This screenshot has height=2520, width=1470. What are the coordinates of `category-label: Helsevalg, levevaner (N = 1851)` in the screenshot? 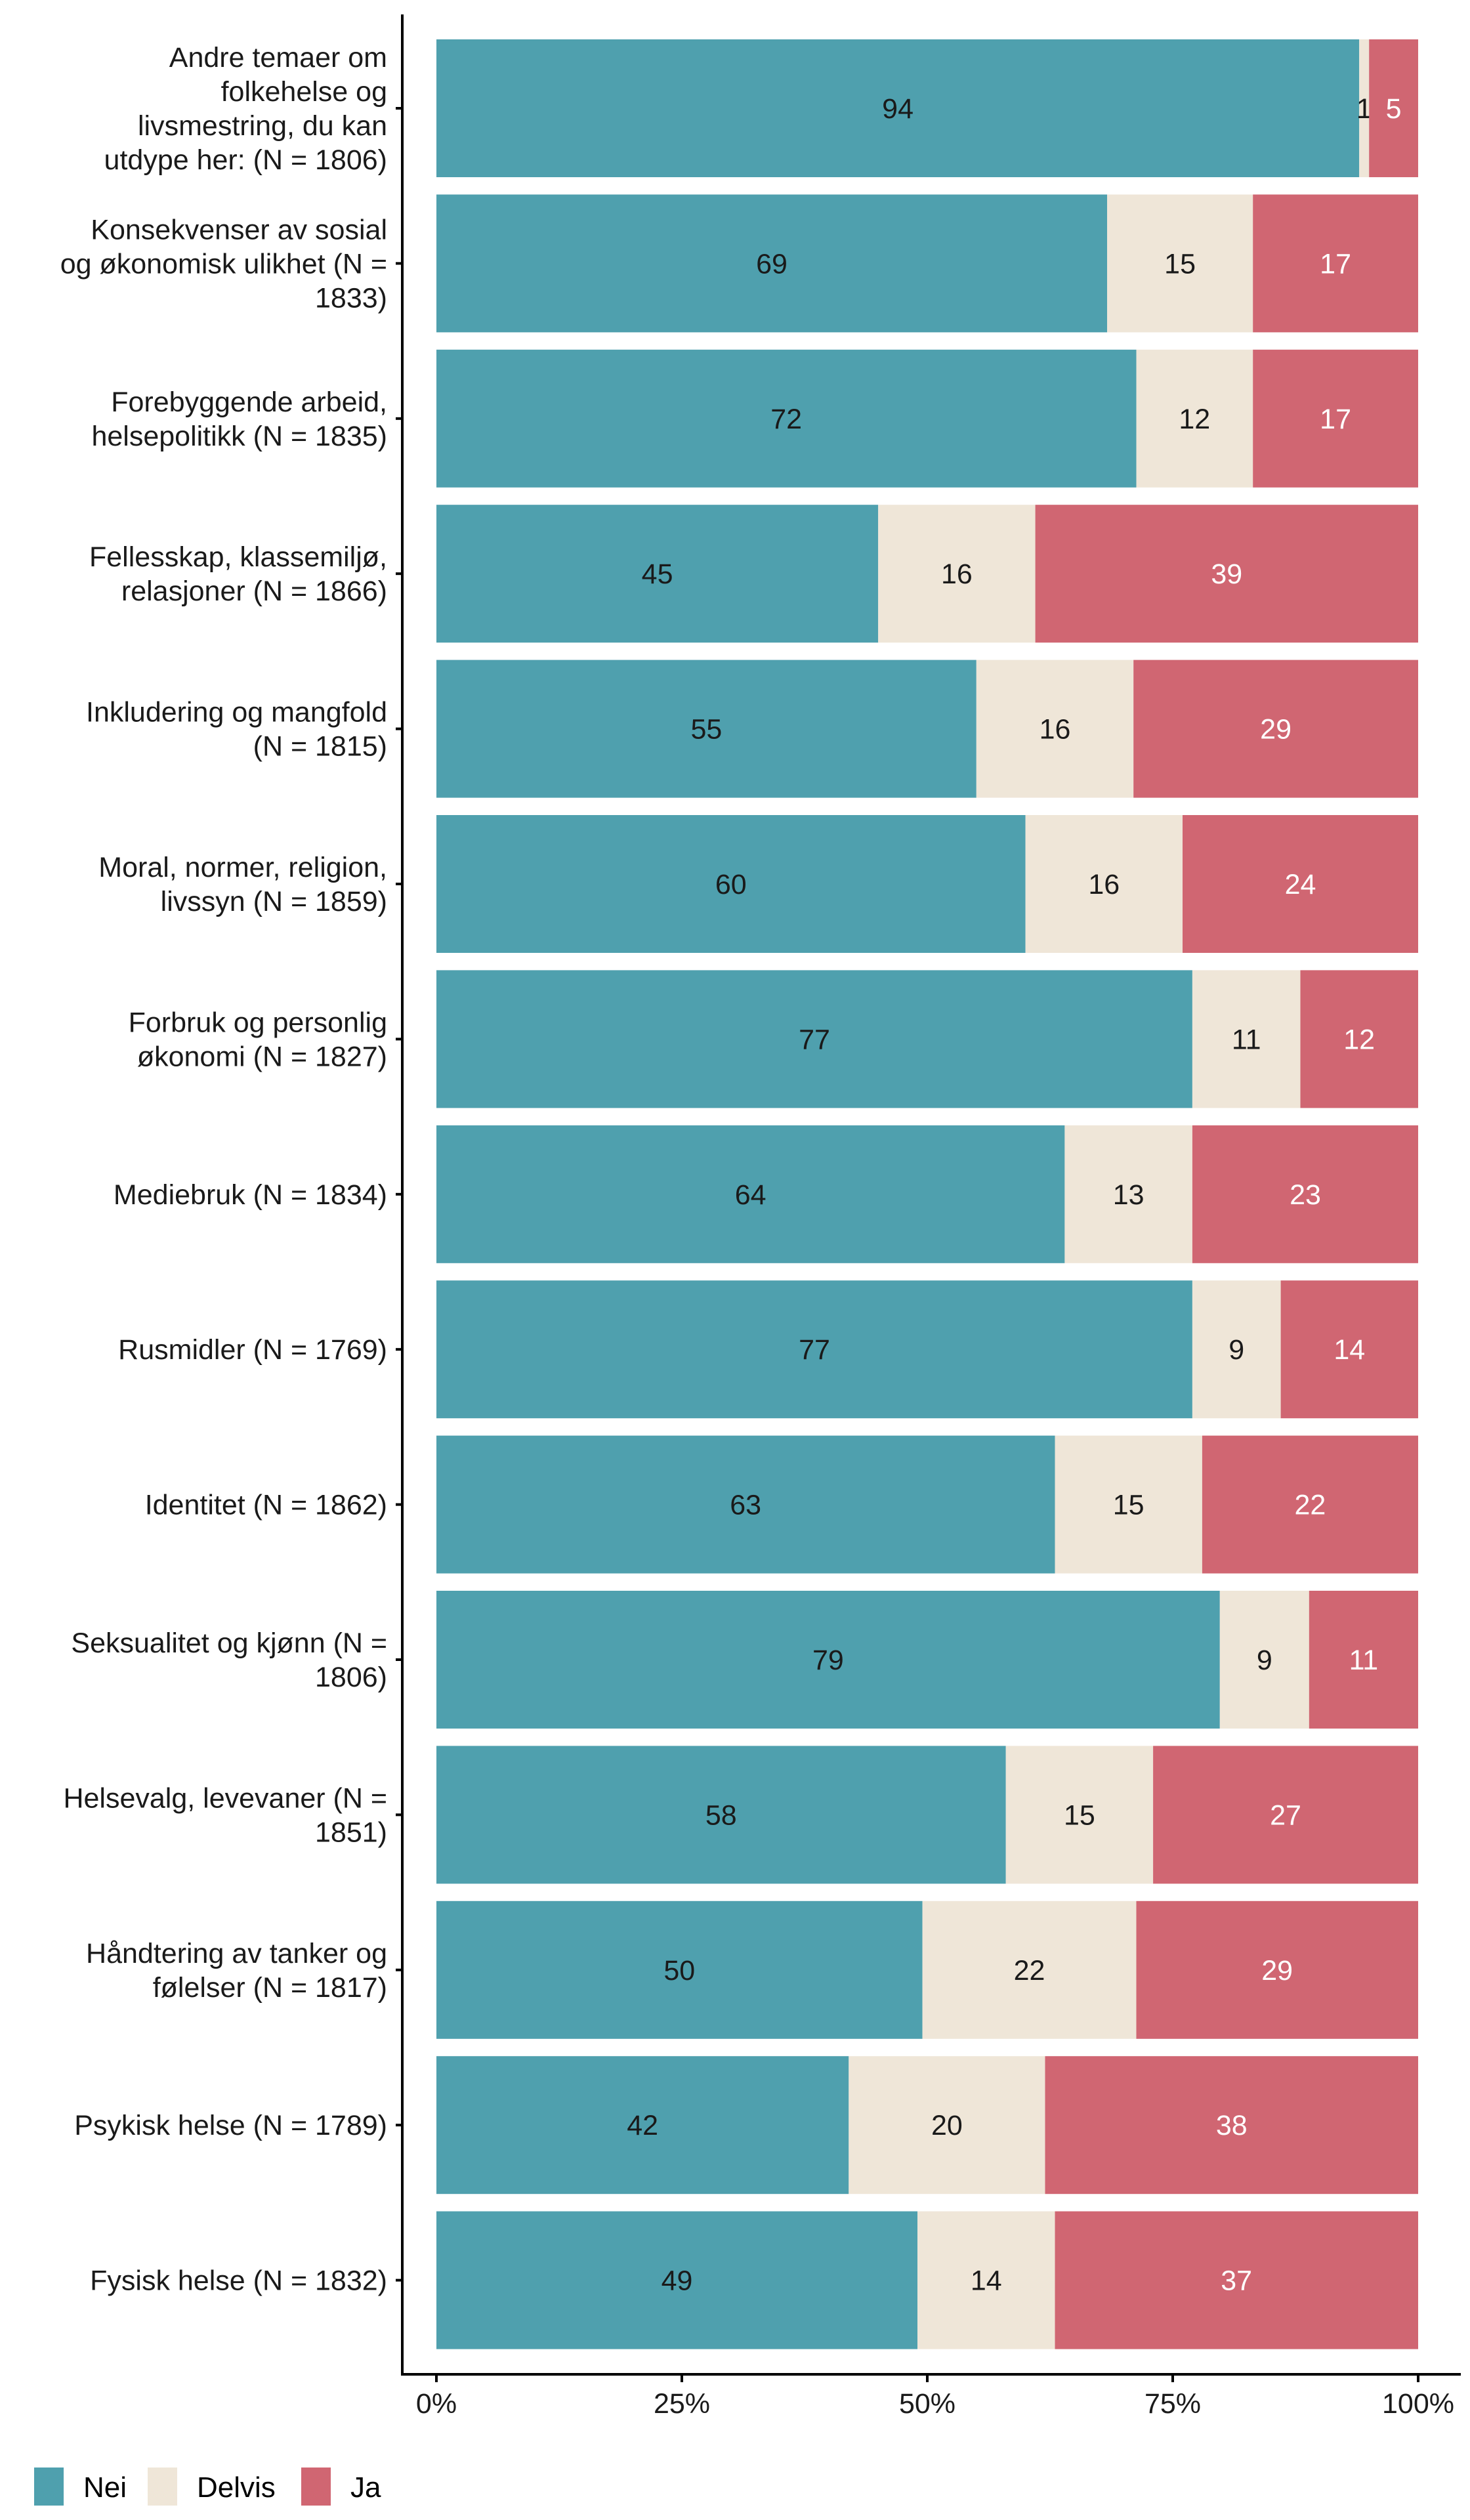 It's located at (225, 1815).